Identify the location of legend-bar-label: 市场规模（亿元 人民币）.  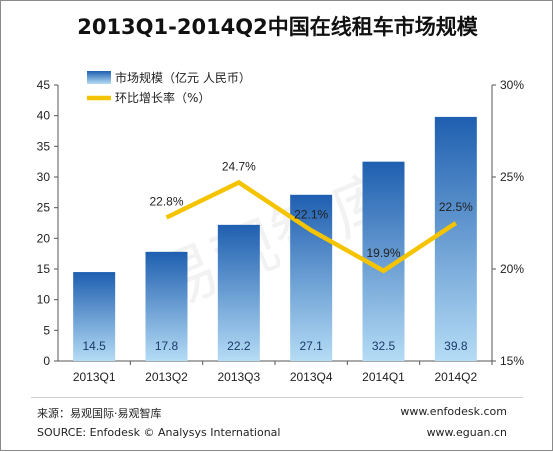
(183, 77).